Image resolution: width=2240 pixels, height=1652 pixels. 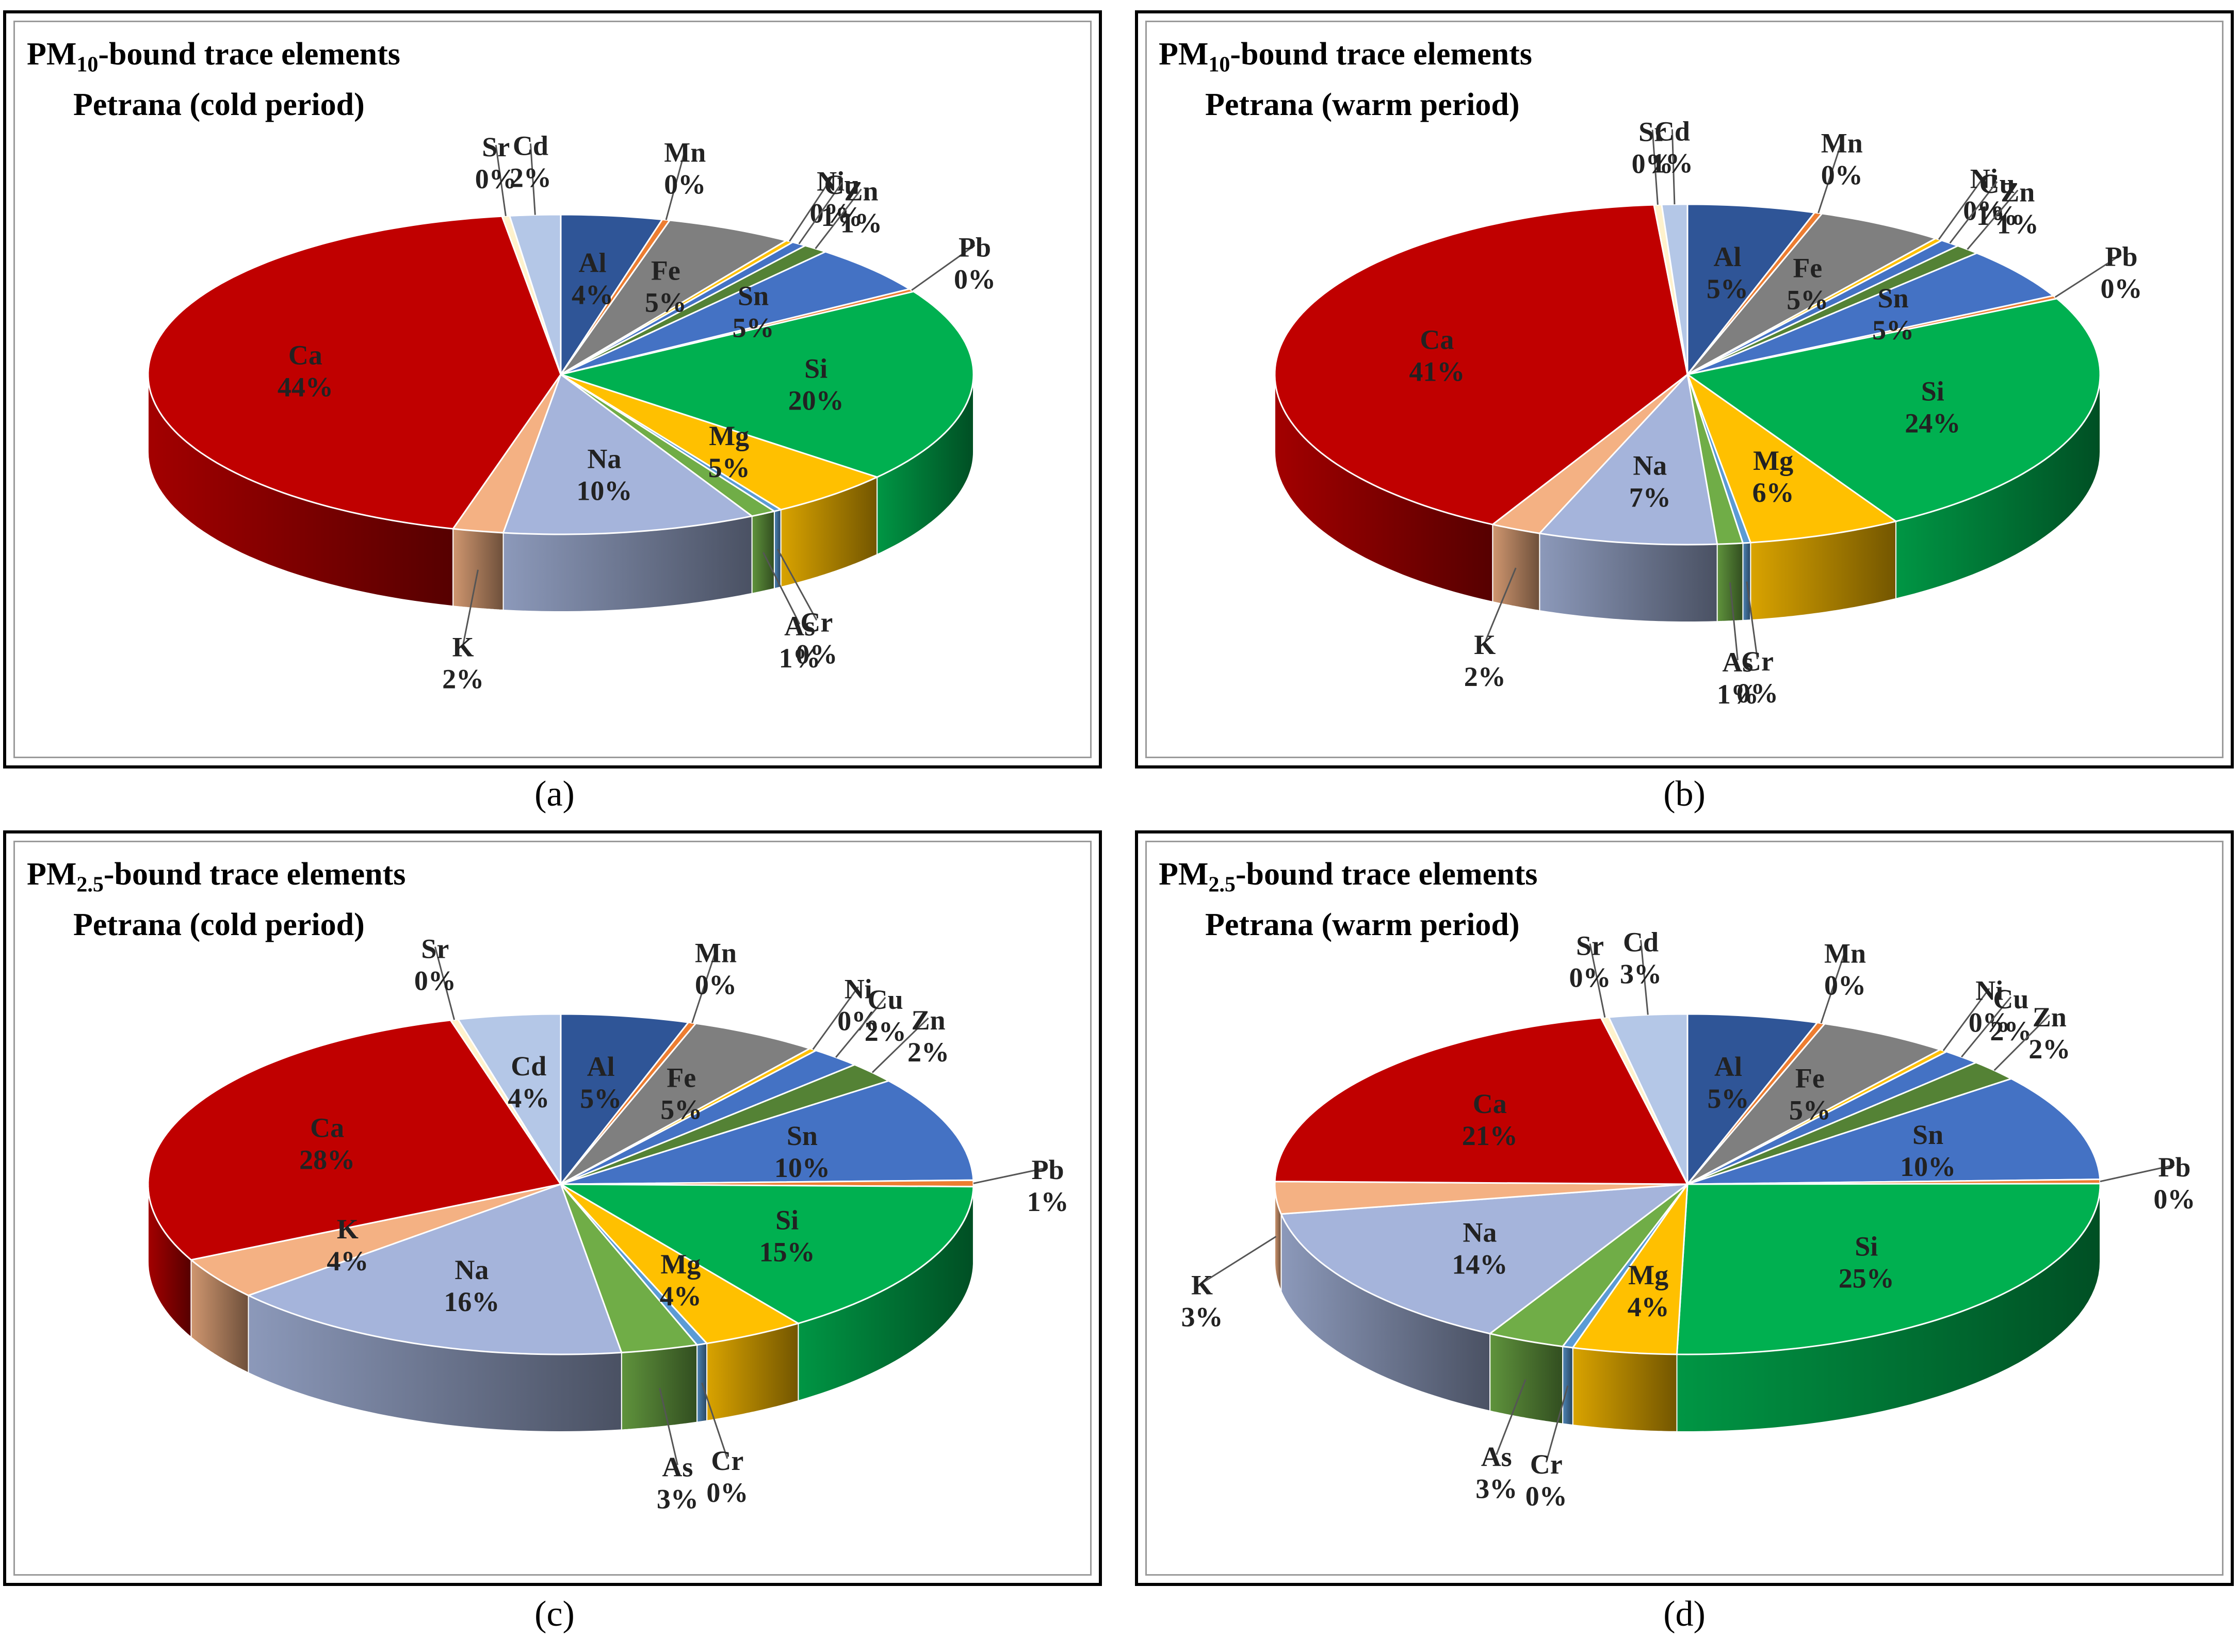 I want to click on slice-value-cr: 0%, so click(x=816, y=654).